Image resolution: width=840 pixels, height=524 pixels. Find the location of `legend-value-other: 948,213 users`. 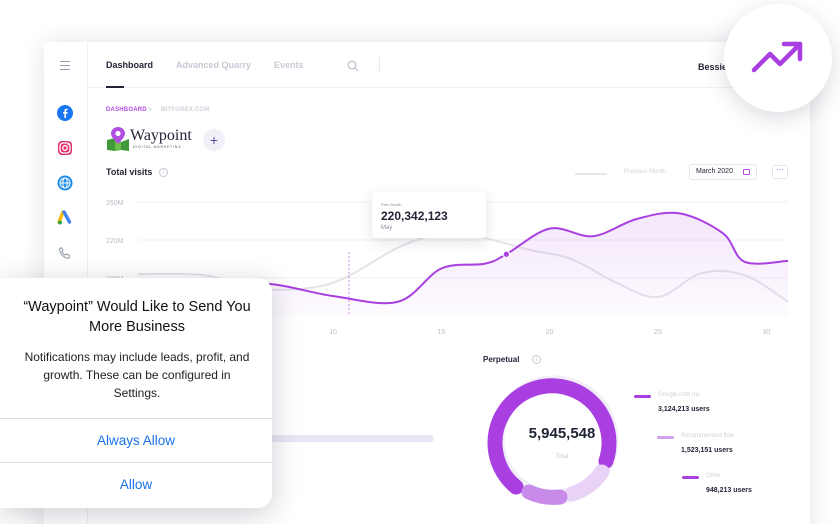

legend-value-other: 948,213 users is located at coordinates (729, 490).